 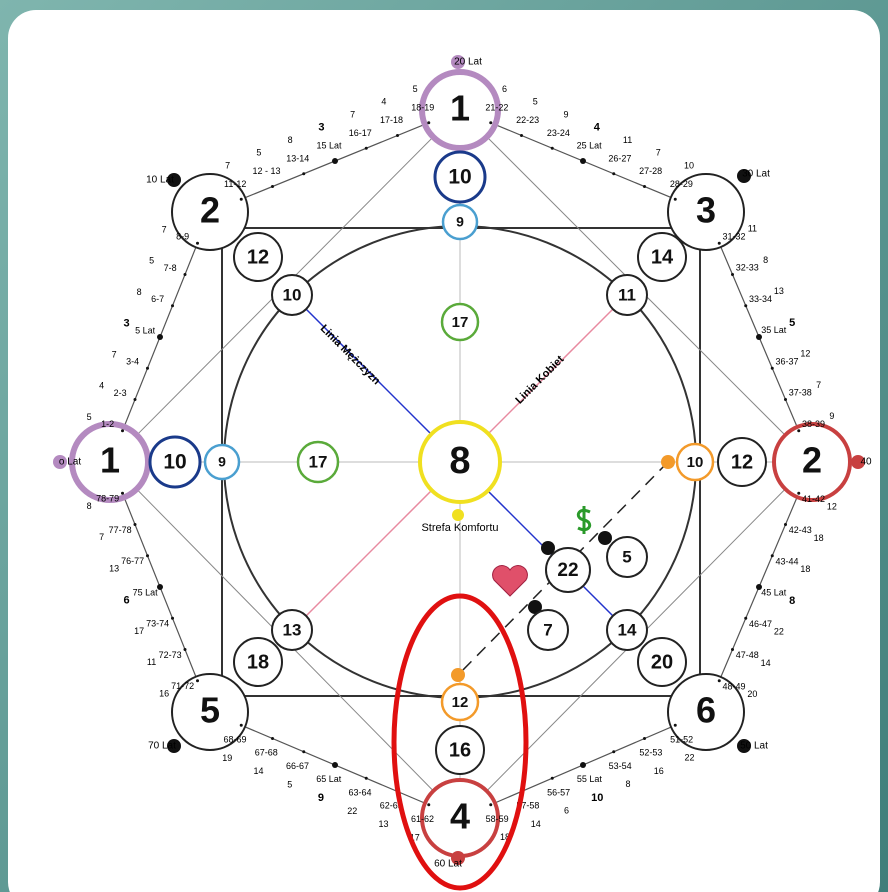 What do you see at coordinates (756, 174) in the screenshot?
I see `age-label: 30 Lat` at bounding box center [756, 174].